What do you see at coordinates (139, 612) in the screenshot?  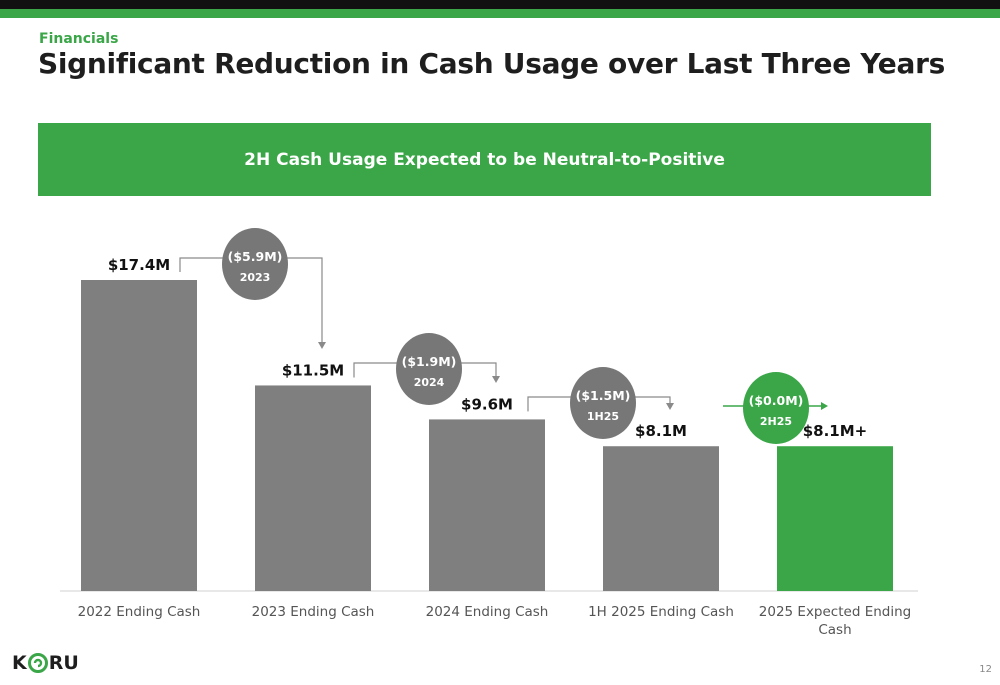 I see `category-label-1: 2022 Ending Cash` at bounding box center [139, 612].